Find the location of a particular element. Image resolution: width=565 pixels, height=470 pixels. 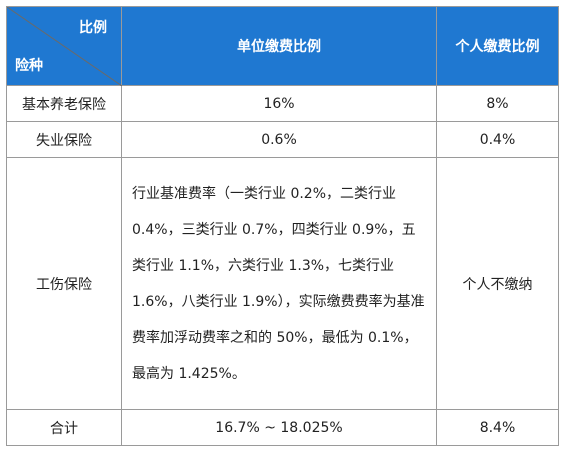

table-row: 基本养老保险 16% 8% is located at coordinates (282, 103).